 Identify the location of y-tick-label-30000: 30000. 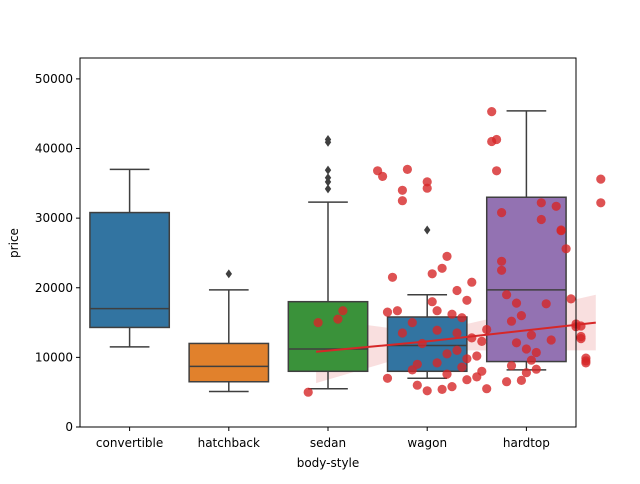
(54, 218).